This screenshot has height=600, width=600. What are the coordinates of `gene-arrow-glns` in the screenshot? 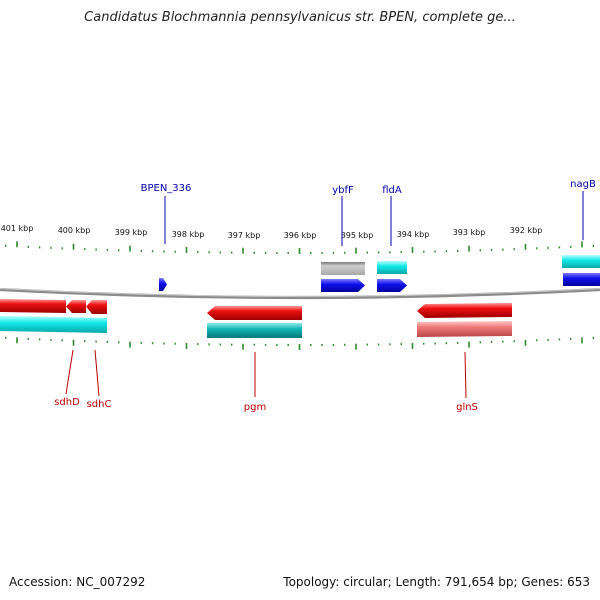 It's located at (464, 310).